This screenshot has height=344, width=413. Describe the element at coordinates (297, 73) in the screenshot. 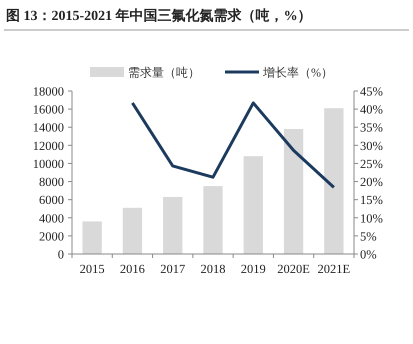

I see `legend-label: 增长率（%）` at that location.